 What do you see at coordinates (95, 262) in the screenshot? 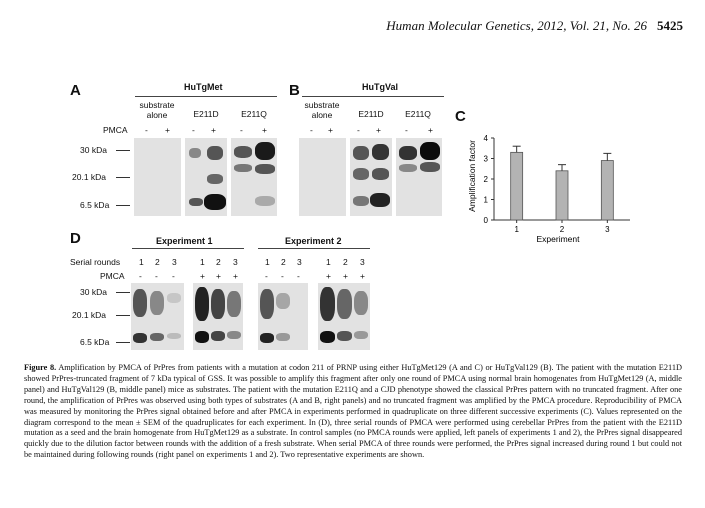
I see `serial-rounds-label: Serial rounds` at bounding box center [95, 262].